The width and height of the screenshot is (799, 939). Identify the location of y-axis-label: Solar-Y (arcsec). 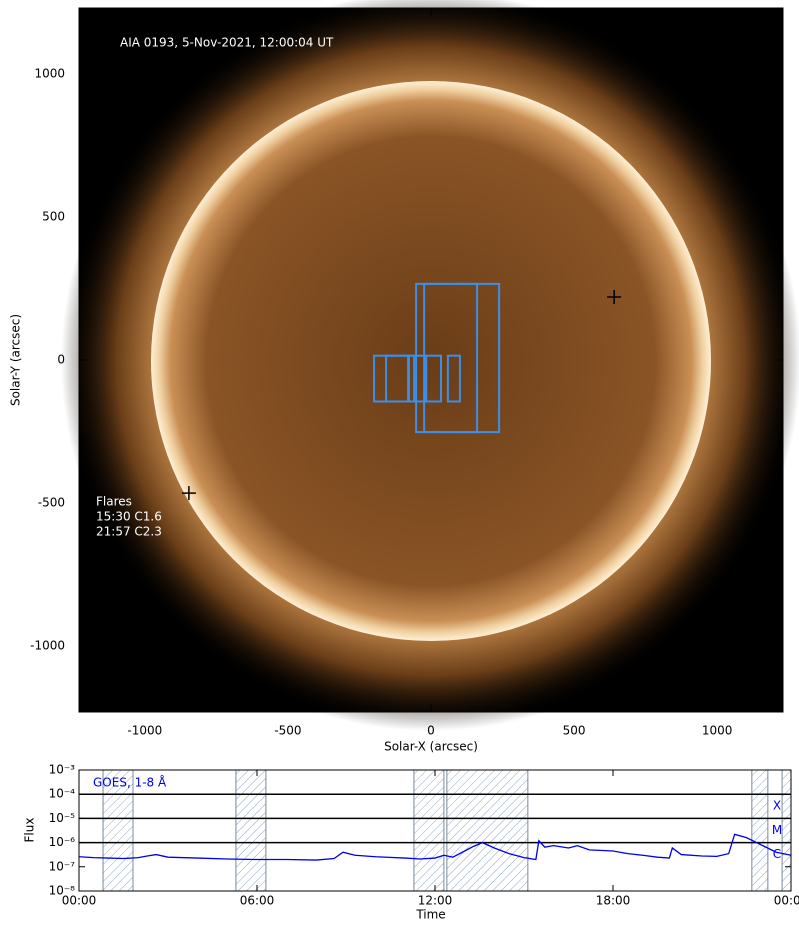
(16, 360).